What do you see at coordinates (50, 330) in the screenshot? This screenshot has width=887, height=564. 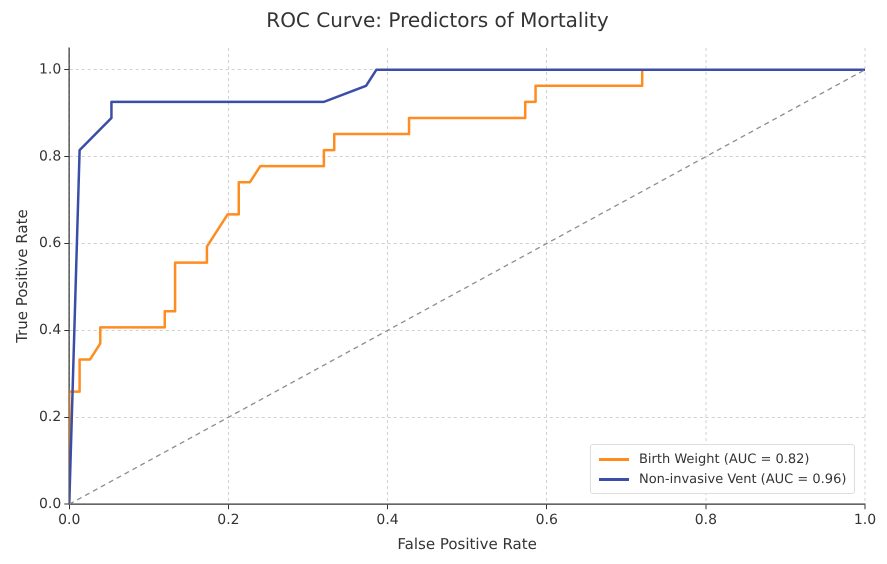 I see `y-tick-label: 0.4` at bounding box center [50, 330].